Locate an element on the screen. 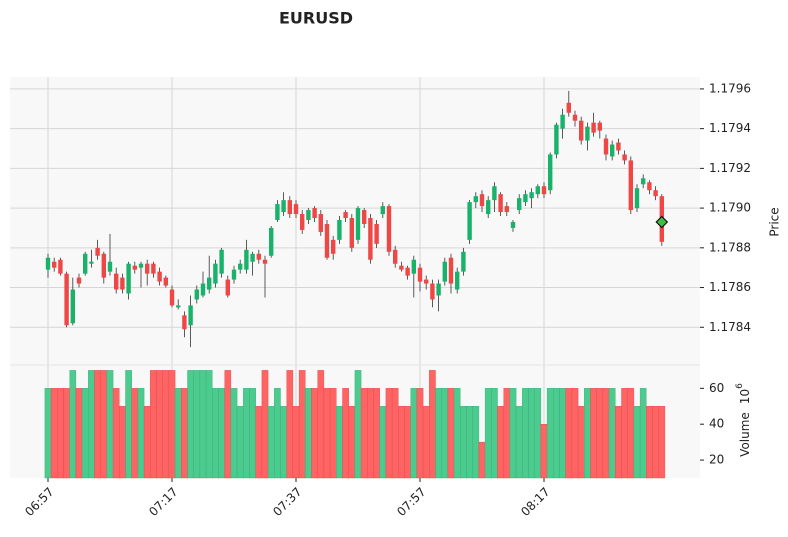 The height and width of the screenshot is (537, 788). x-tick-label: 06:57 is located at coordinates (39, 502).